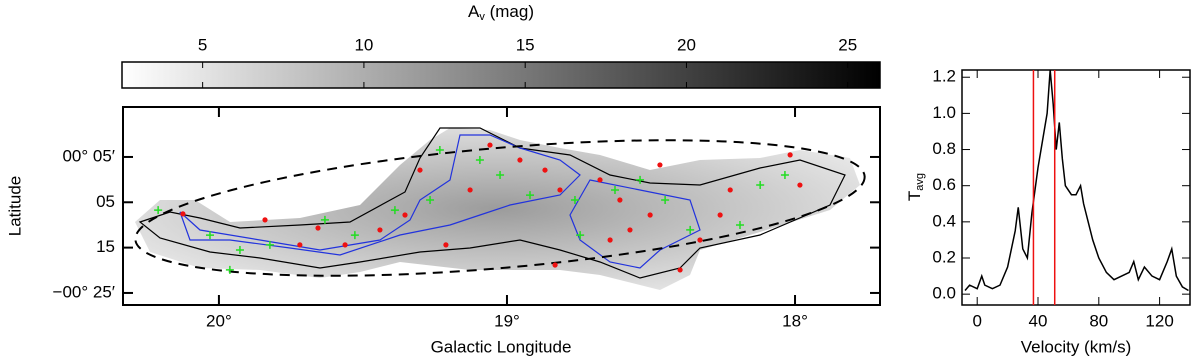 This screenshot has width=1200, height=364. What do you see at coordinates (686, 44) in the screenshot?
I see `colorbar-tick-label: 20` at bounding box center [686, 44].